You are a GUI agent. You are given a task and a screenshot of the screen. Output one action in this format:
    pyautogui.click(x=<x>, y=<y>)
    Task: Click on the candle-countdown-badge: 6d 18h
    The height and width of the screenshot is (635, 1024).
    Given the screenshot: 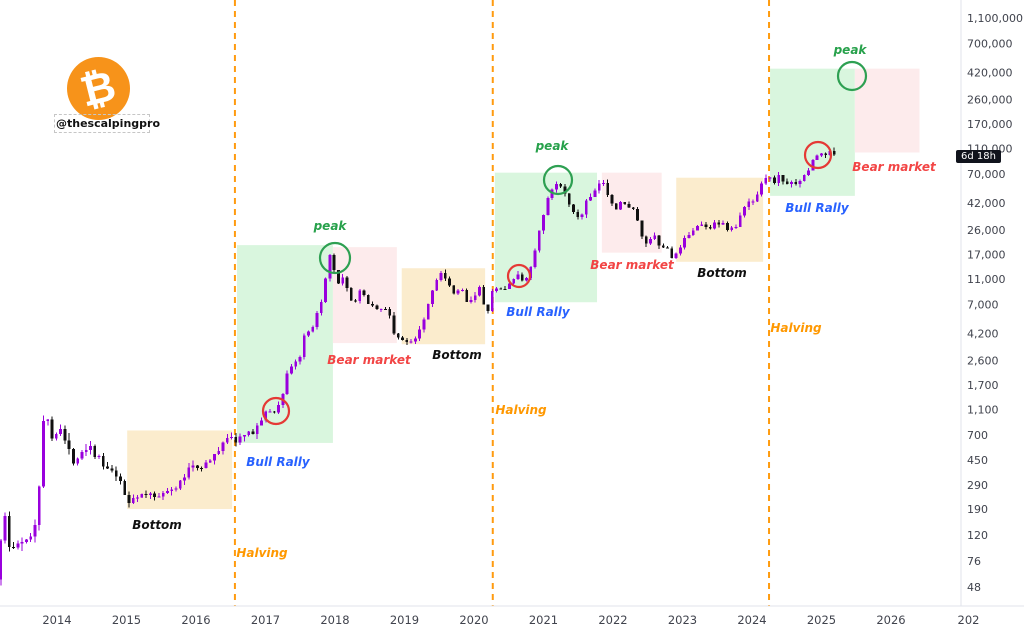 What is the action you would take?
    pyautogui.click(x=978, y=156)
    